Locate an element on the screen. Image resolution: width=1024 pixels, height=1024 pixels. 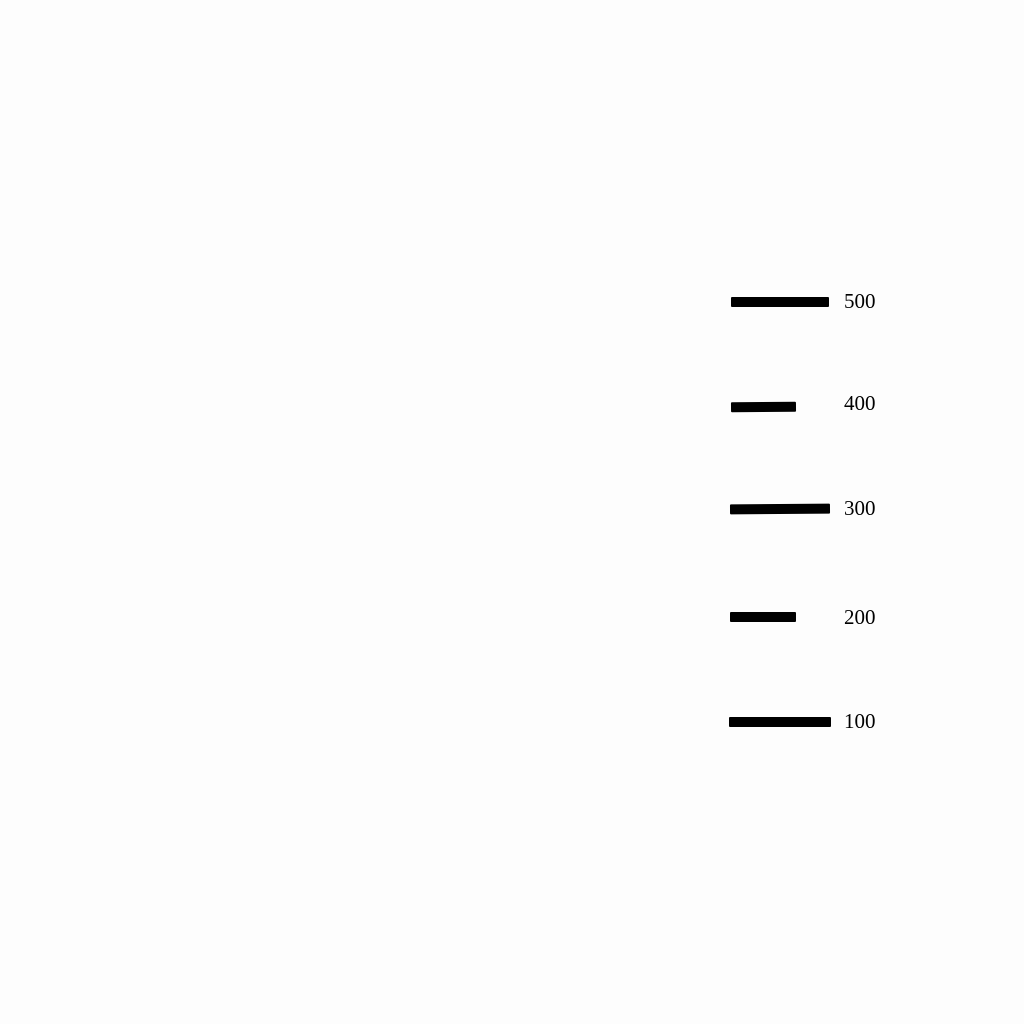
tick-label-300: 300 is located at coordinates (860, 508).